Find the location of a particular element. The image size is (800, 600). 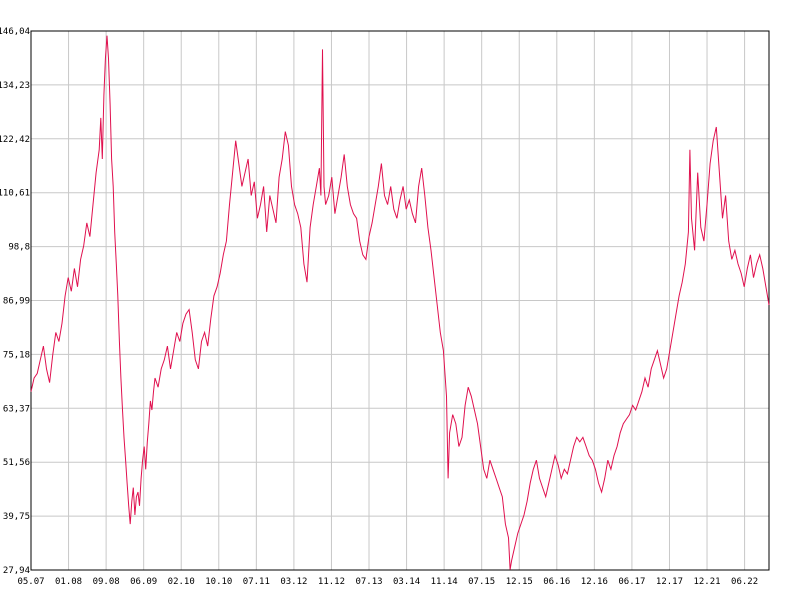

x-tick-label: 03.14 is located at coordinates (406, 582).